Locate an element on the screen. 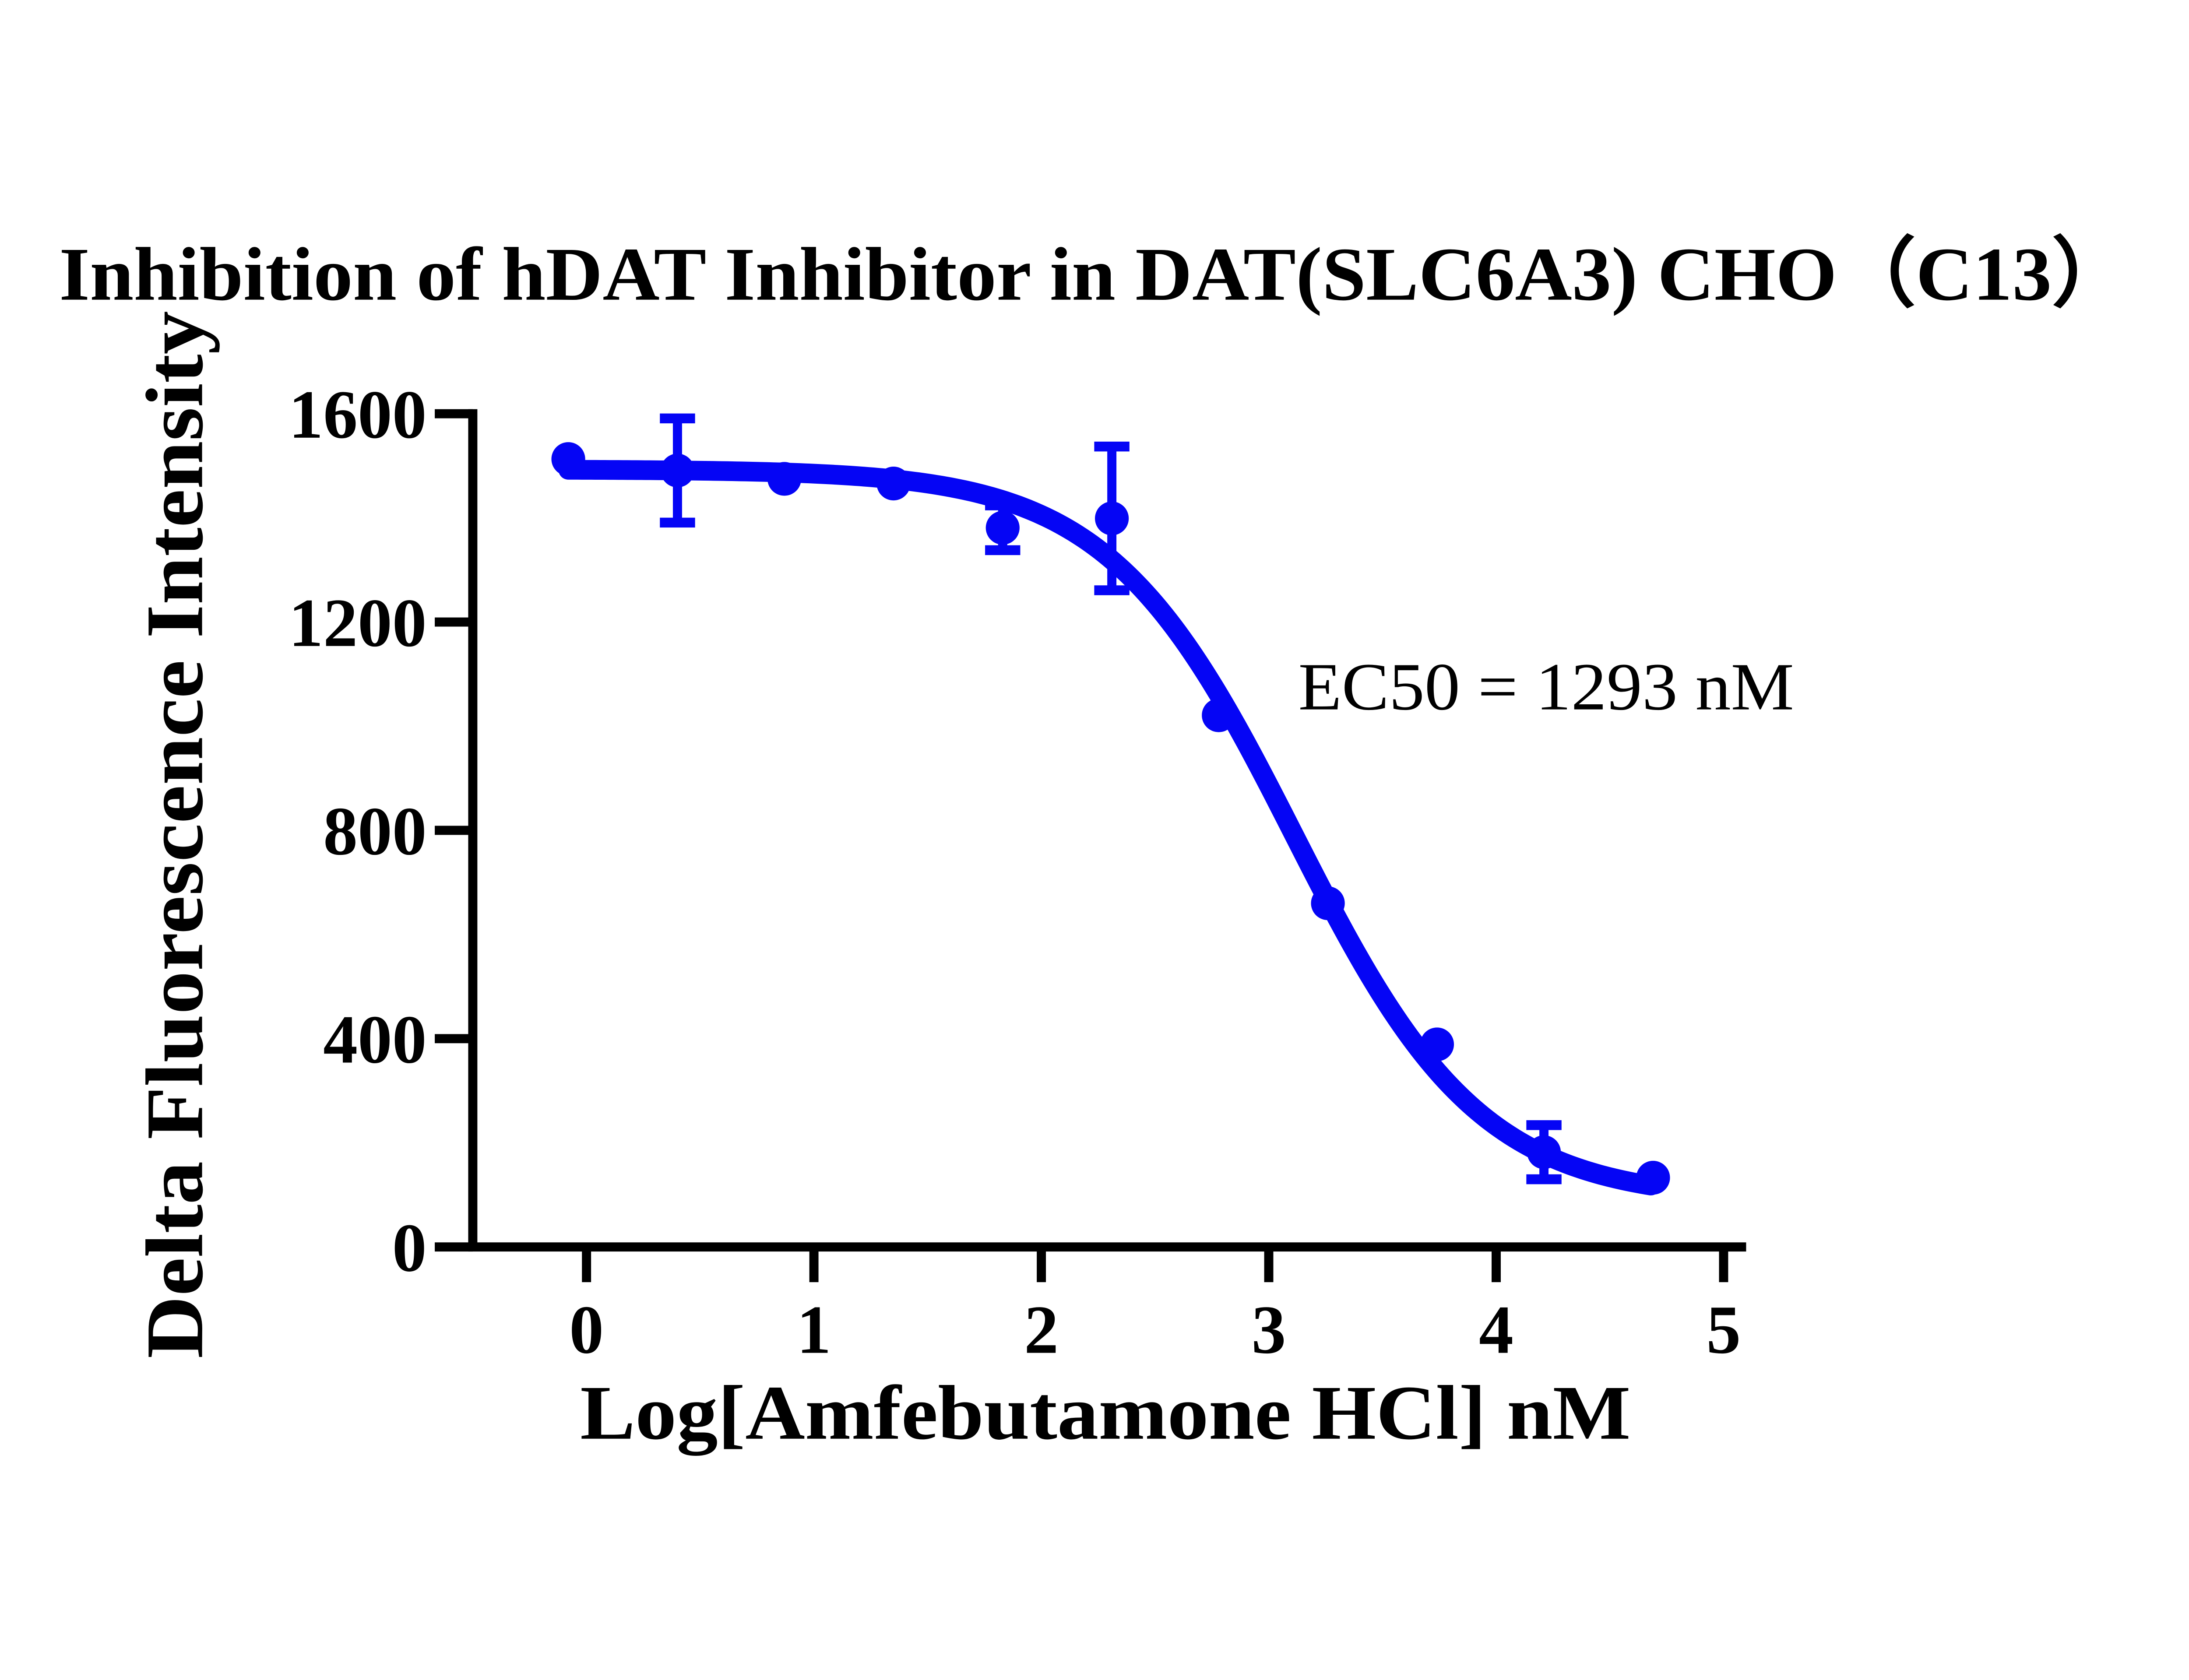  x-tick-label: 4 is located at coordinates (1496, 1330).